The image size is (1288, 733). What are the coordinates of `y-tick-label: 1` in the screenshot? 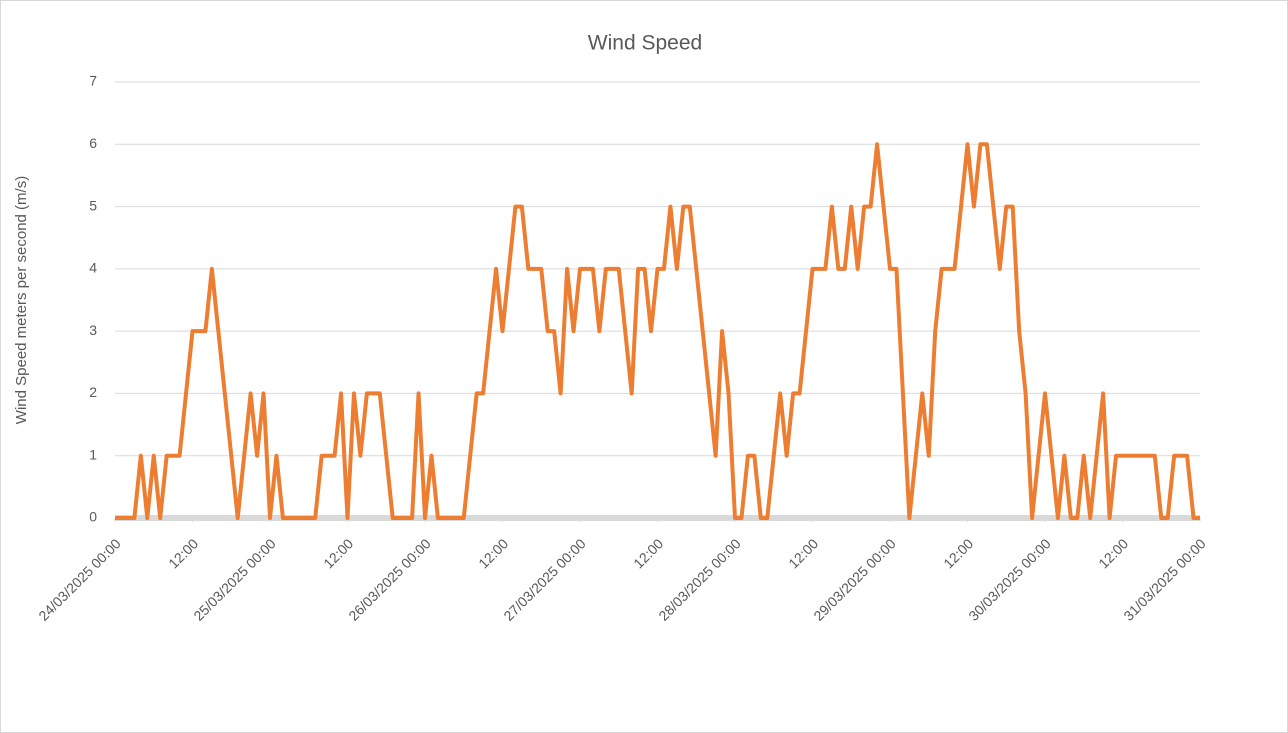 It's located at (93, 454).